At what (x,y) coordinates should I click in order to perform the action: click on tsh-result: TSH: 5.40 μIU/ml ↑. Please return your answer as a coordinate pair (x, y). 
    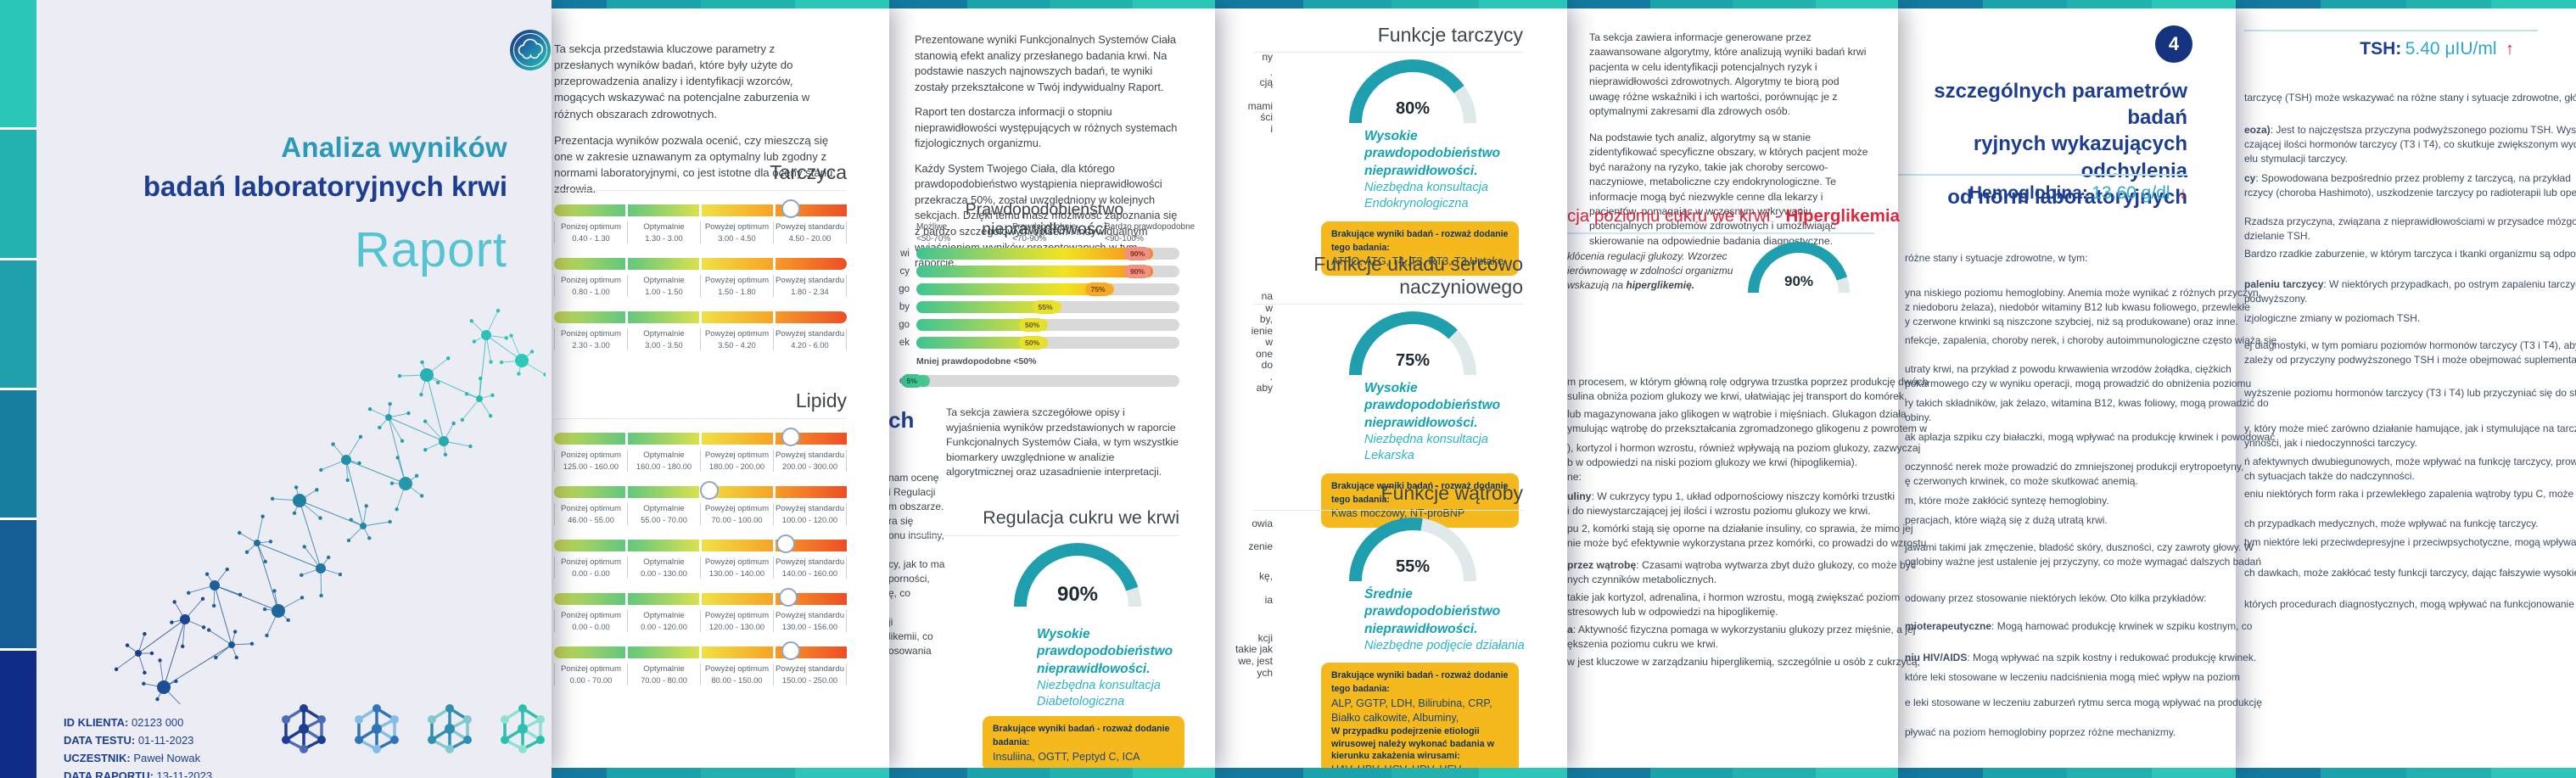
    Looking at the image, I should click on (2375, 49).